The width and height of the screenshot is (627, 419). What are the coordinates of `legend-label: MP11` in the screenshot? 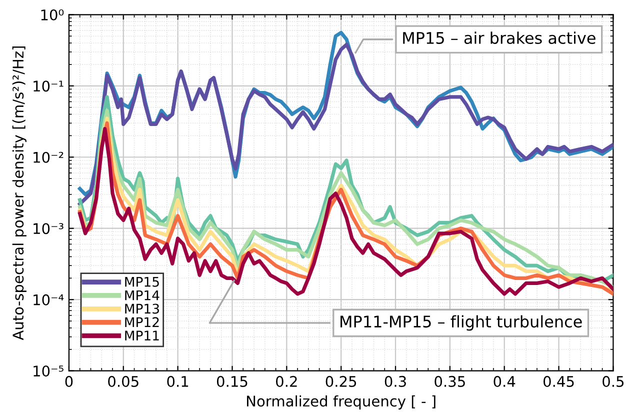 It's located at (142, 335).